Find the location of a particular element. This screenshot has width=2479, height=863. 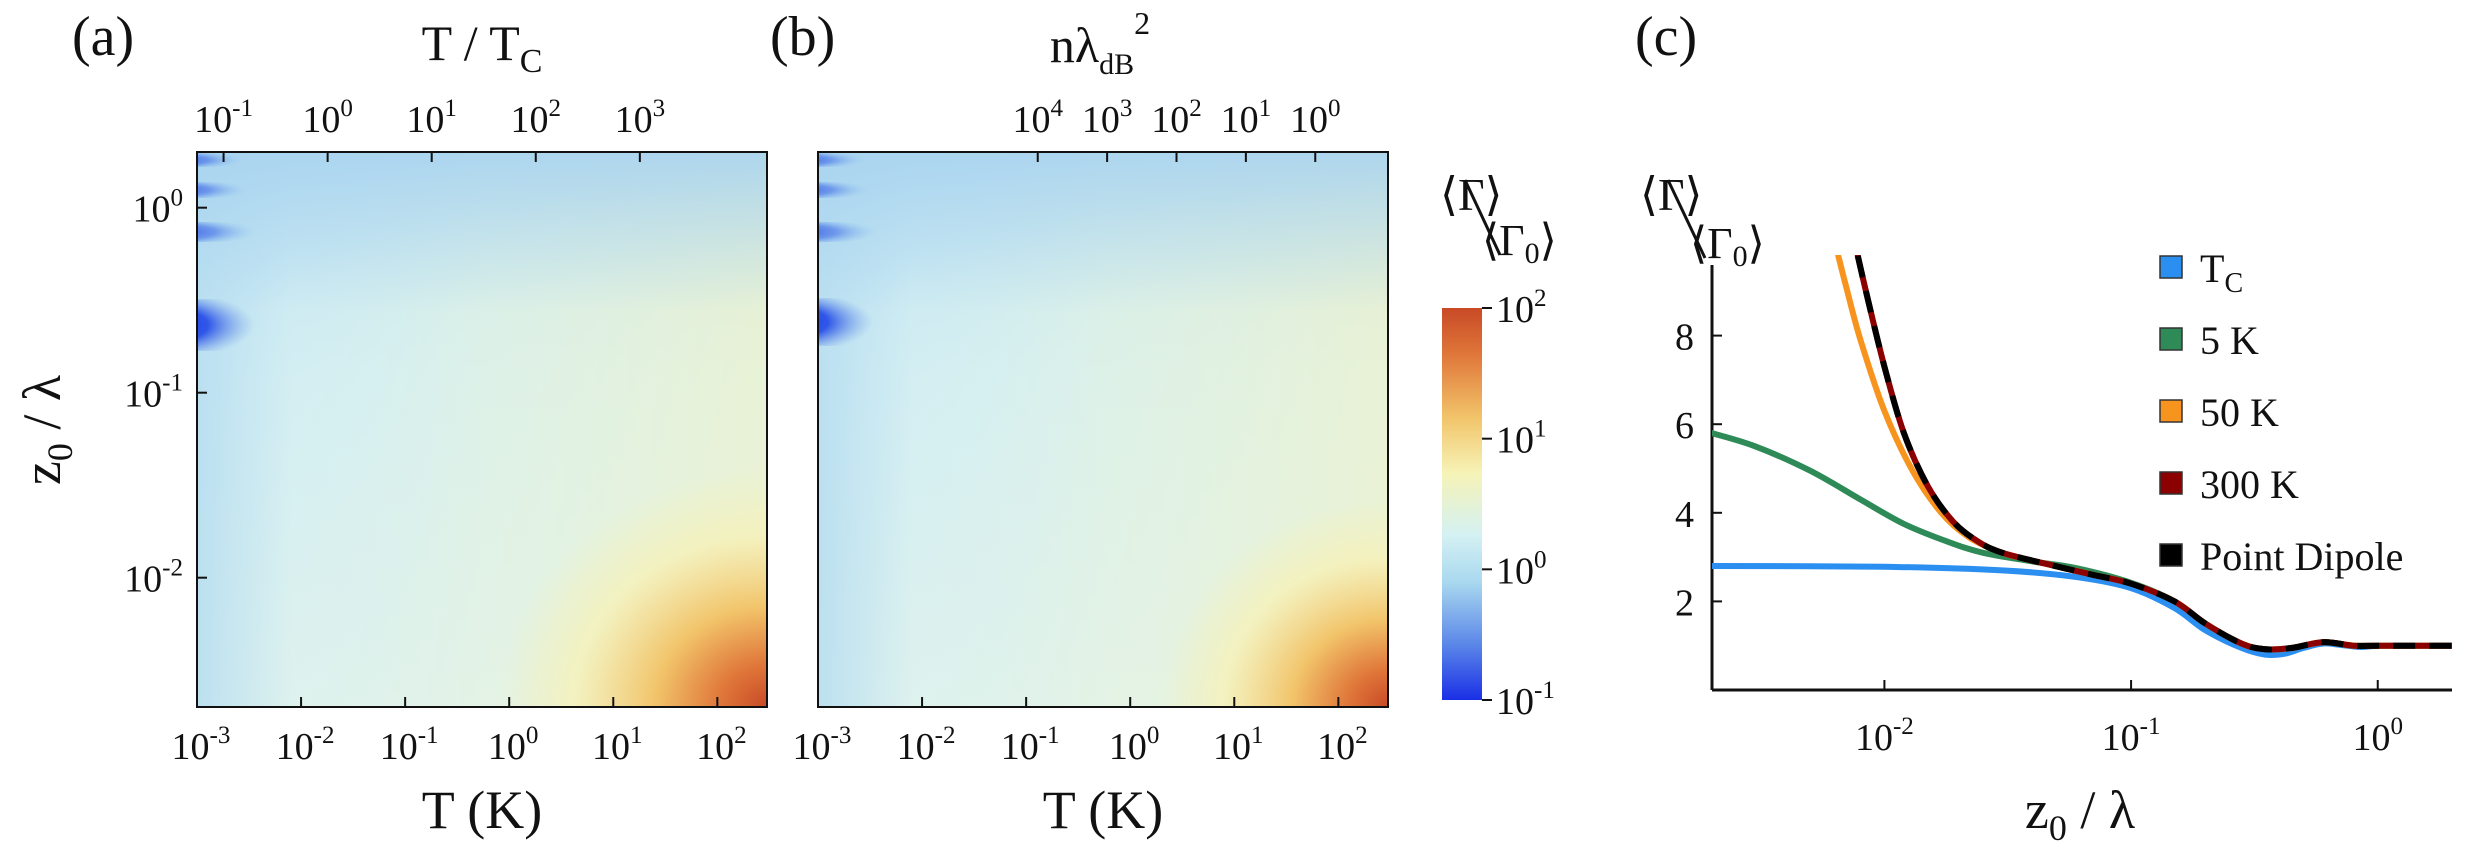

legend-label: Point Dipole is located at coordinates (2301, 556).